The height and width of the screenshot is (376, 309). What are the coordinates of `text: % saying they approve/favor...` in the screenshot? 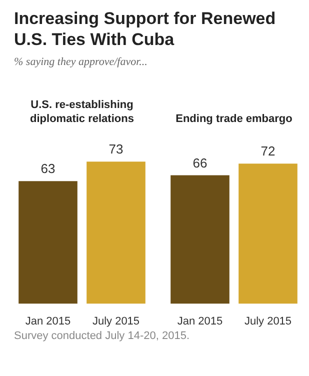 It's located at (81, 62).